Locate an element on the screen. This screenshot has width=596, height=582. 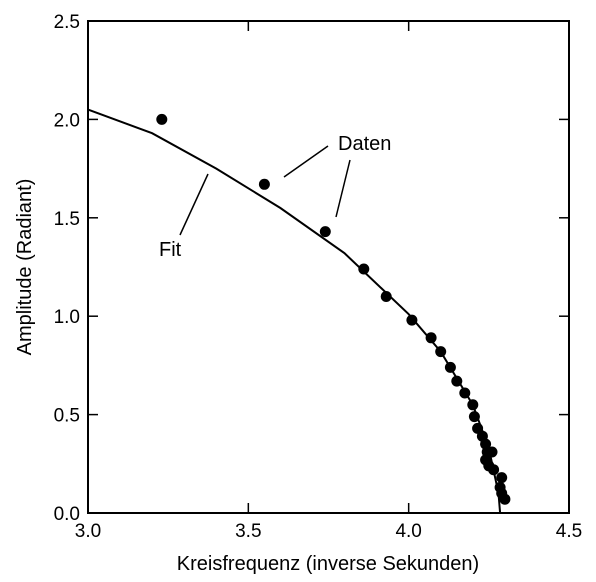
y-axis-label: Amplitude (Radiant) is located at coordinates (25, 267).